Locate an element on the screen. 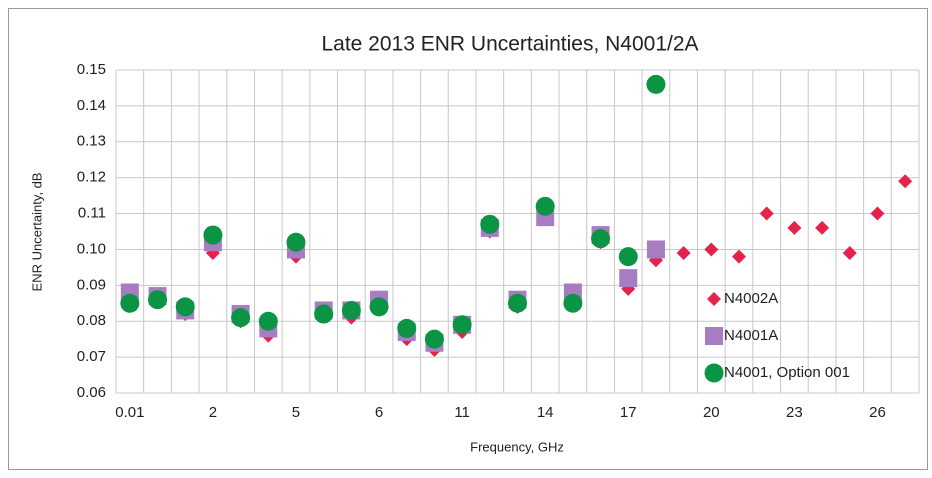  y-tick-label: 0.11 is located at coordinates (92, 213).